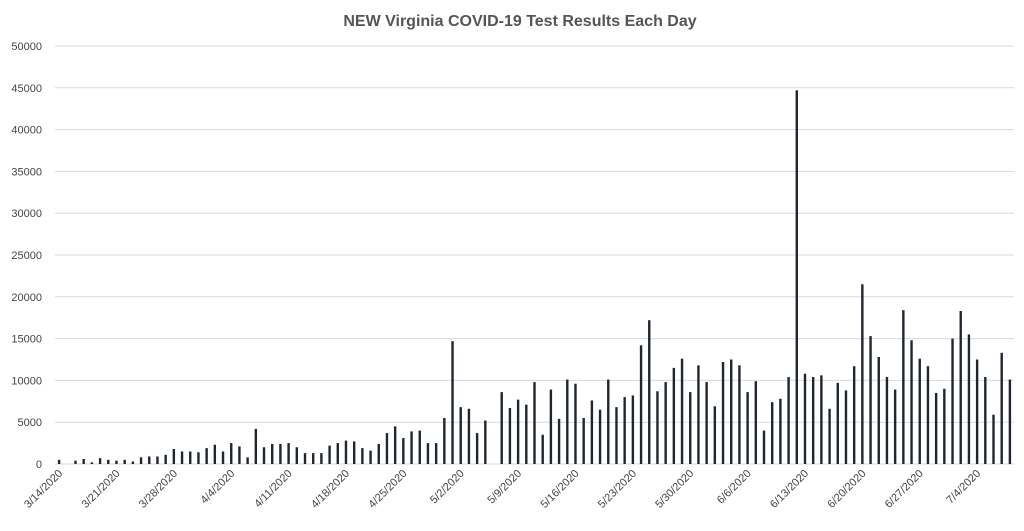 This screenshot has width=1024, height=531. Describe the element at coordinates (504, 487) in the screenshot. I see `x-tick-label: 5/9/2020` at that location.